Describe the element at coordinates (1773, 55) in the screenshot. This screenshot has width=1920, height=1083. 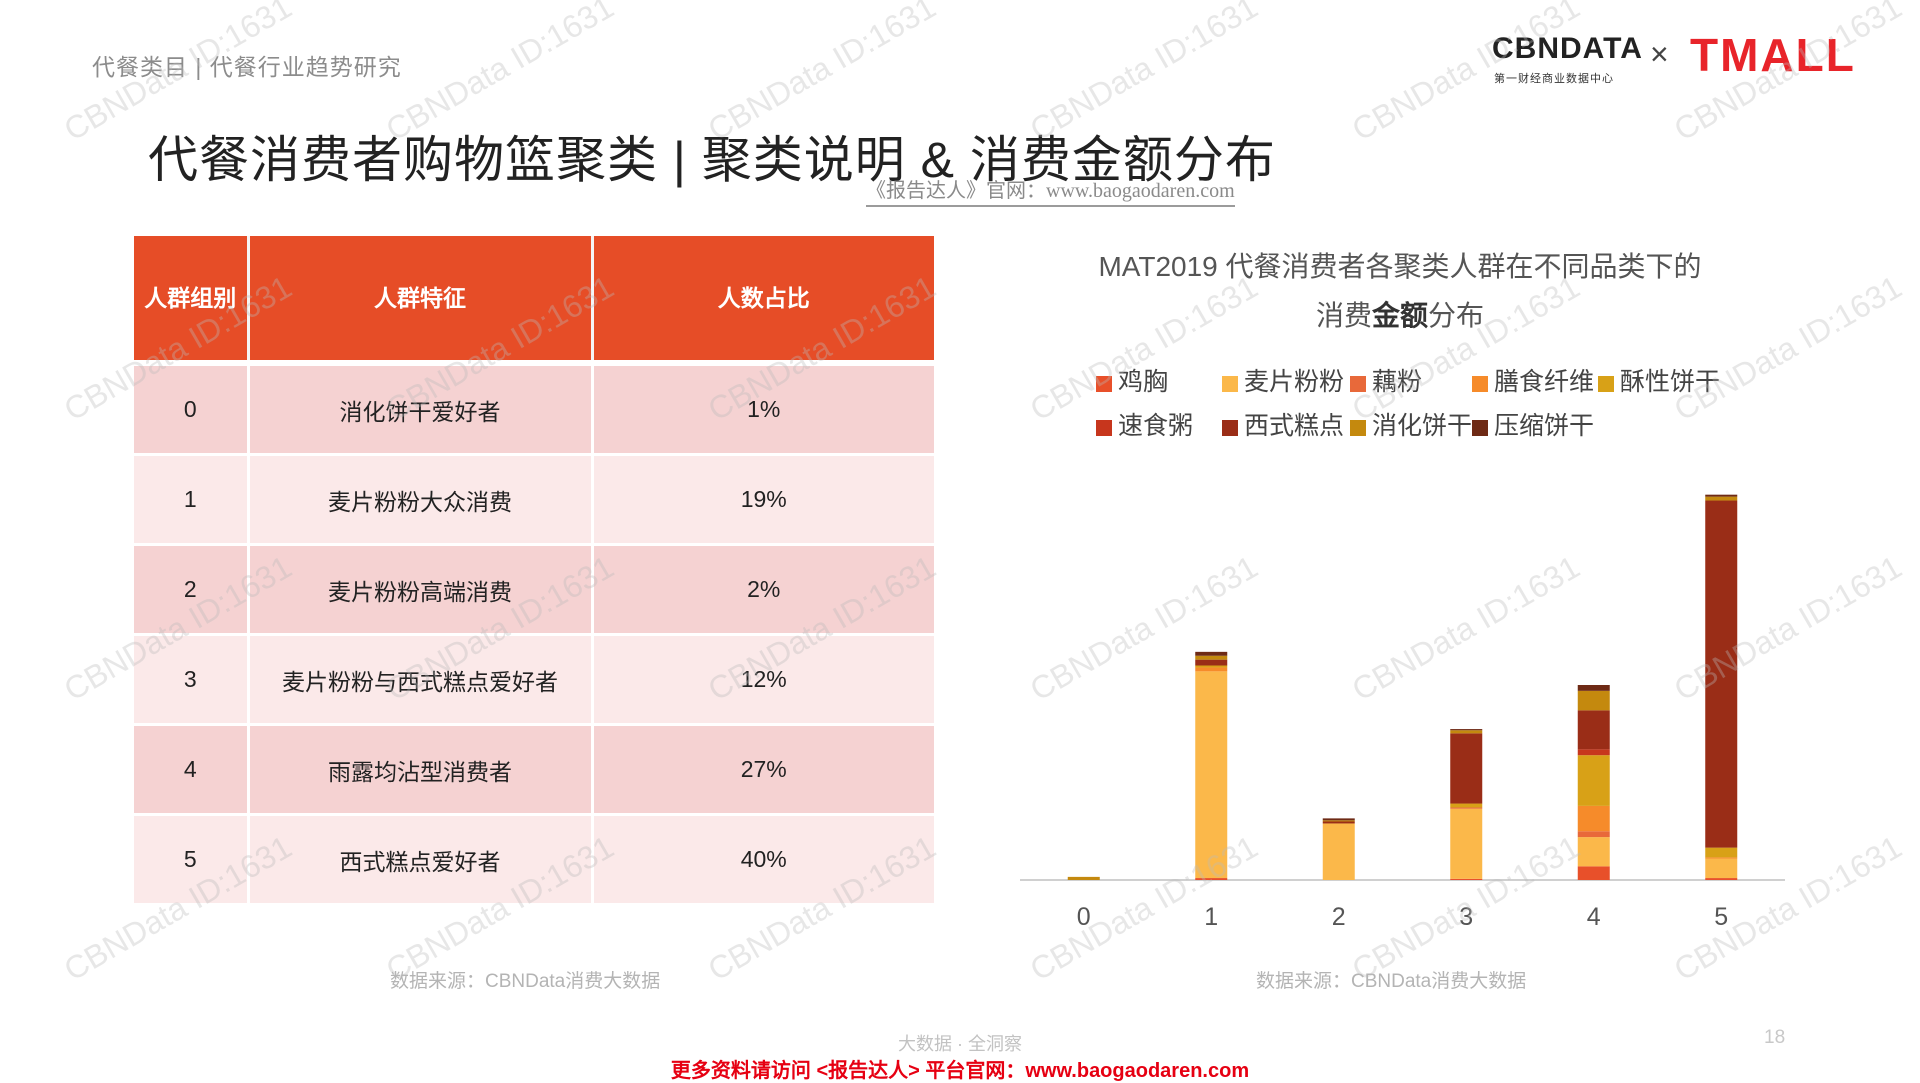
I see `tmall-logo: TMALL` at that location.